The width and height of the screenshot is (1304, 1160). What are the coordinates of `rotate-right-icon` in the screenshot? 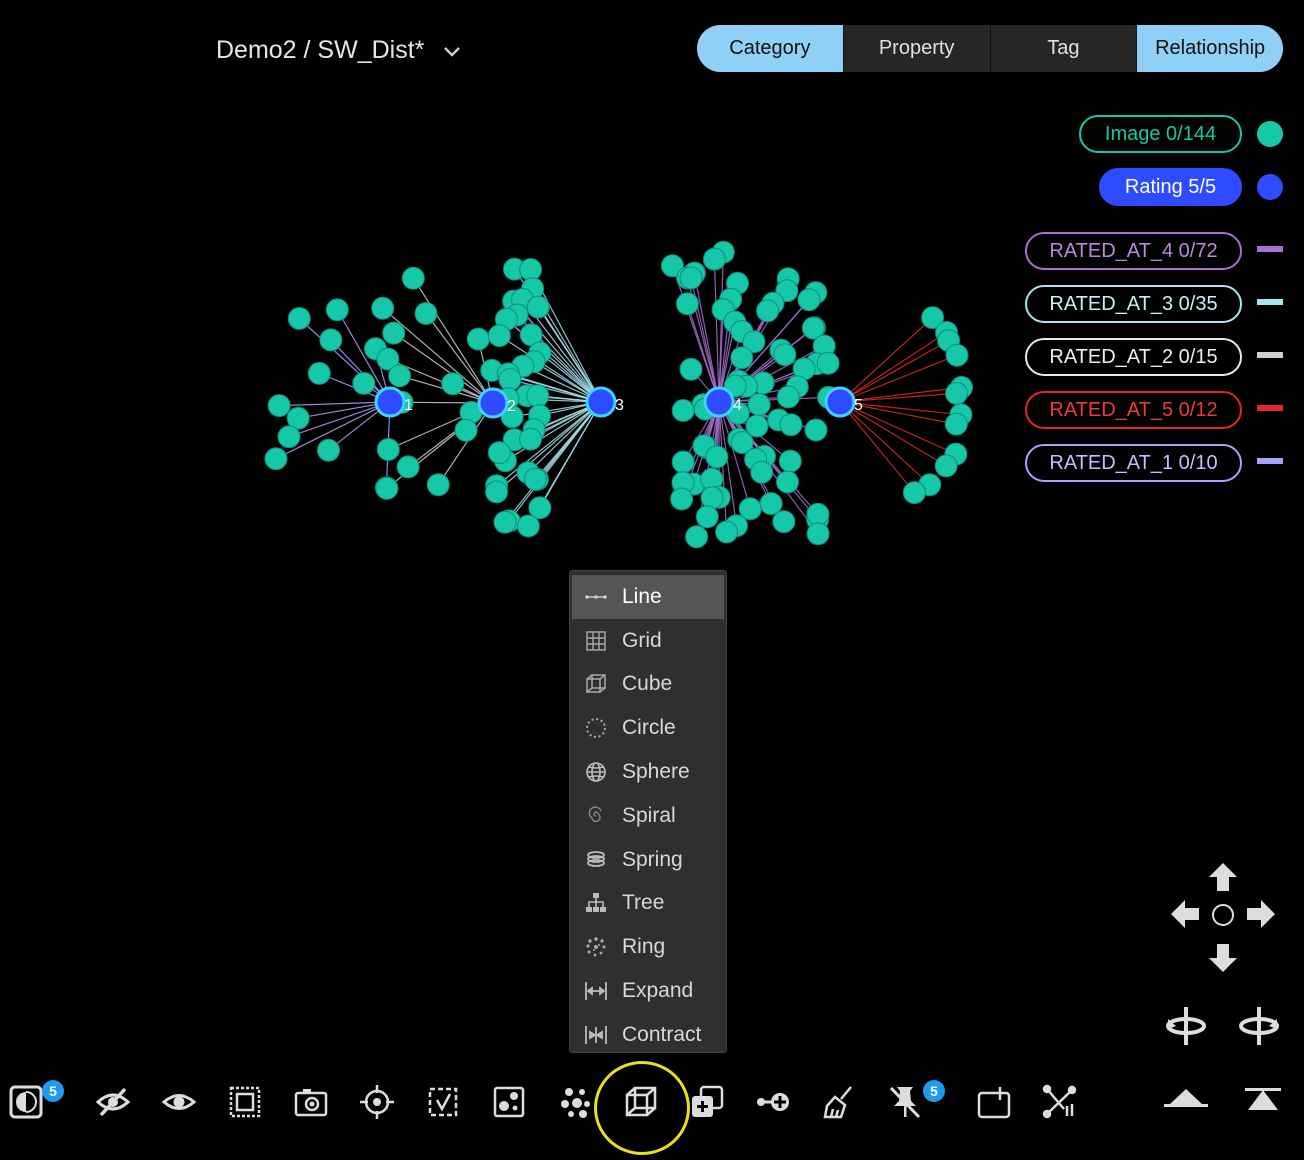 It's located at (1259, 1026).